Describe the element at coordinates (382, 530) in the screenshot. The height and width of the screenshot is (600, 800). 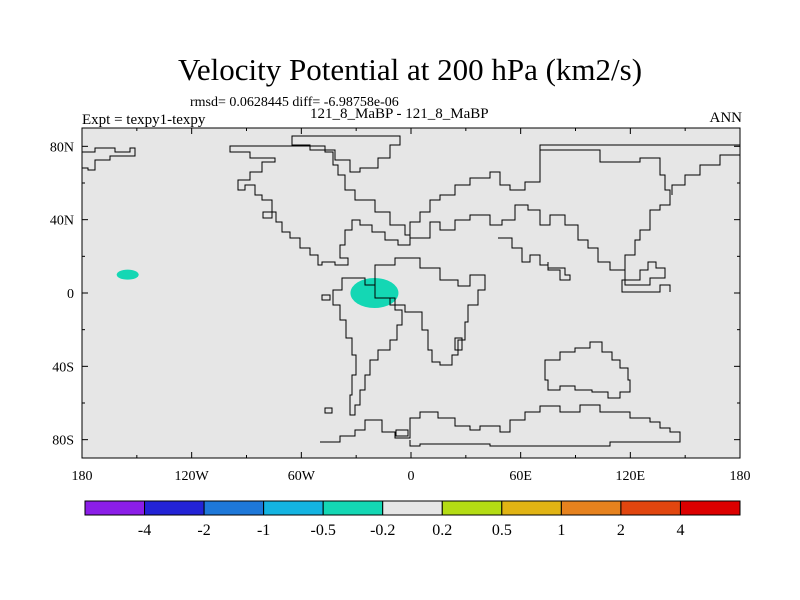
I see `colorbar-label: -0.2` at that location.